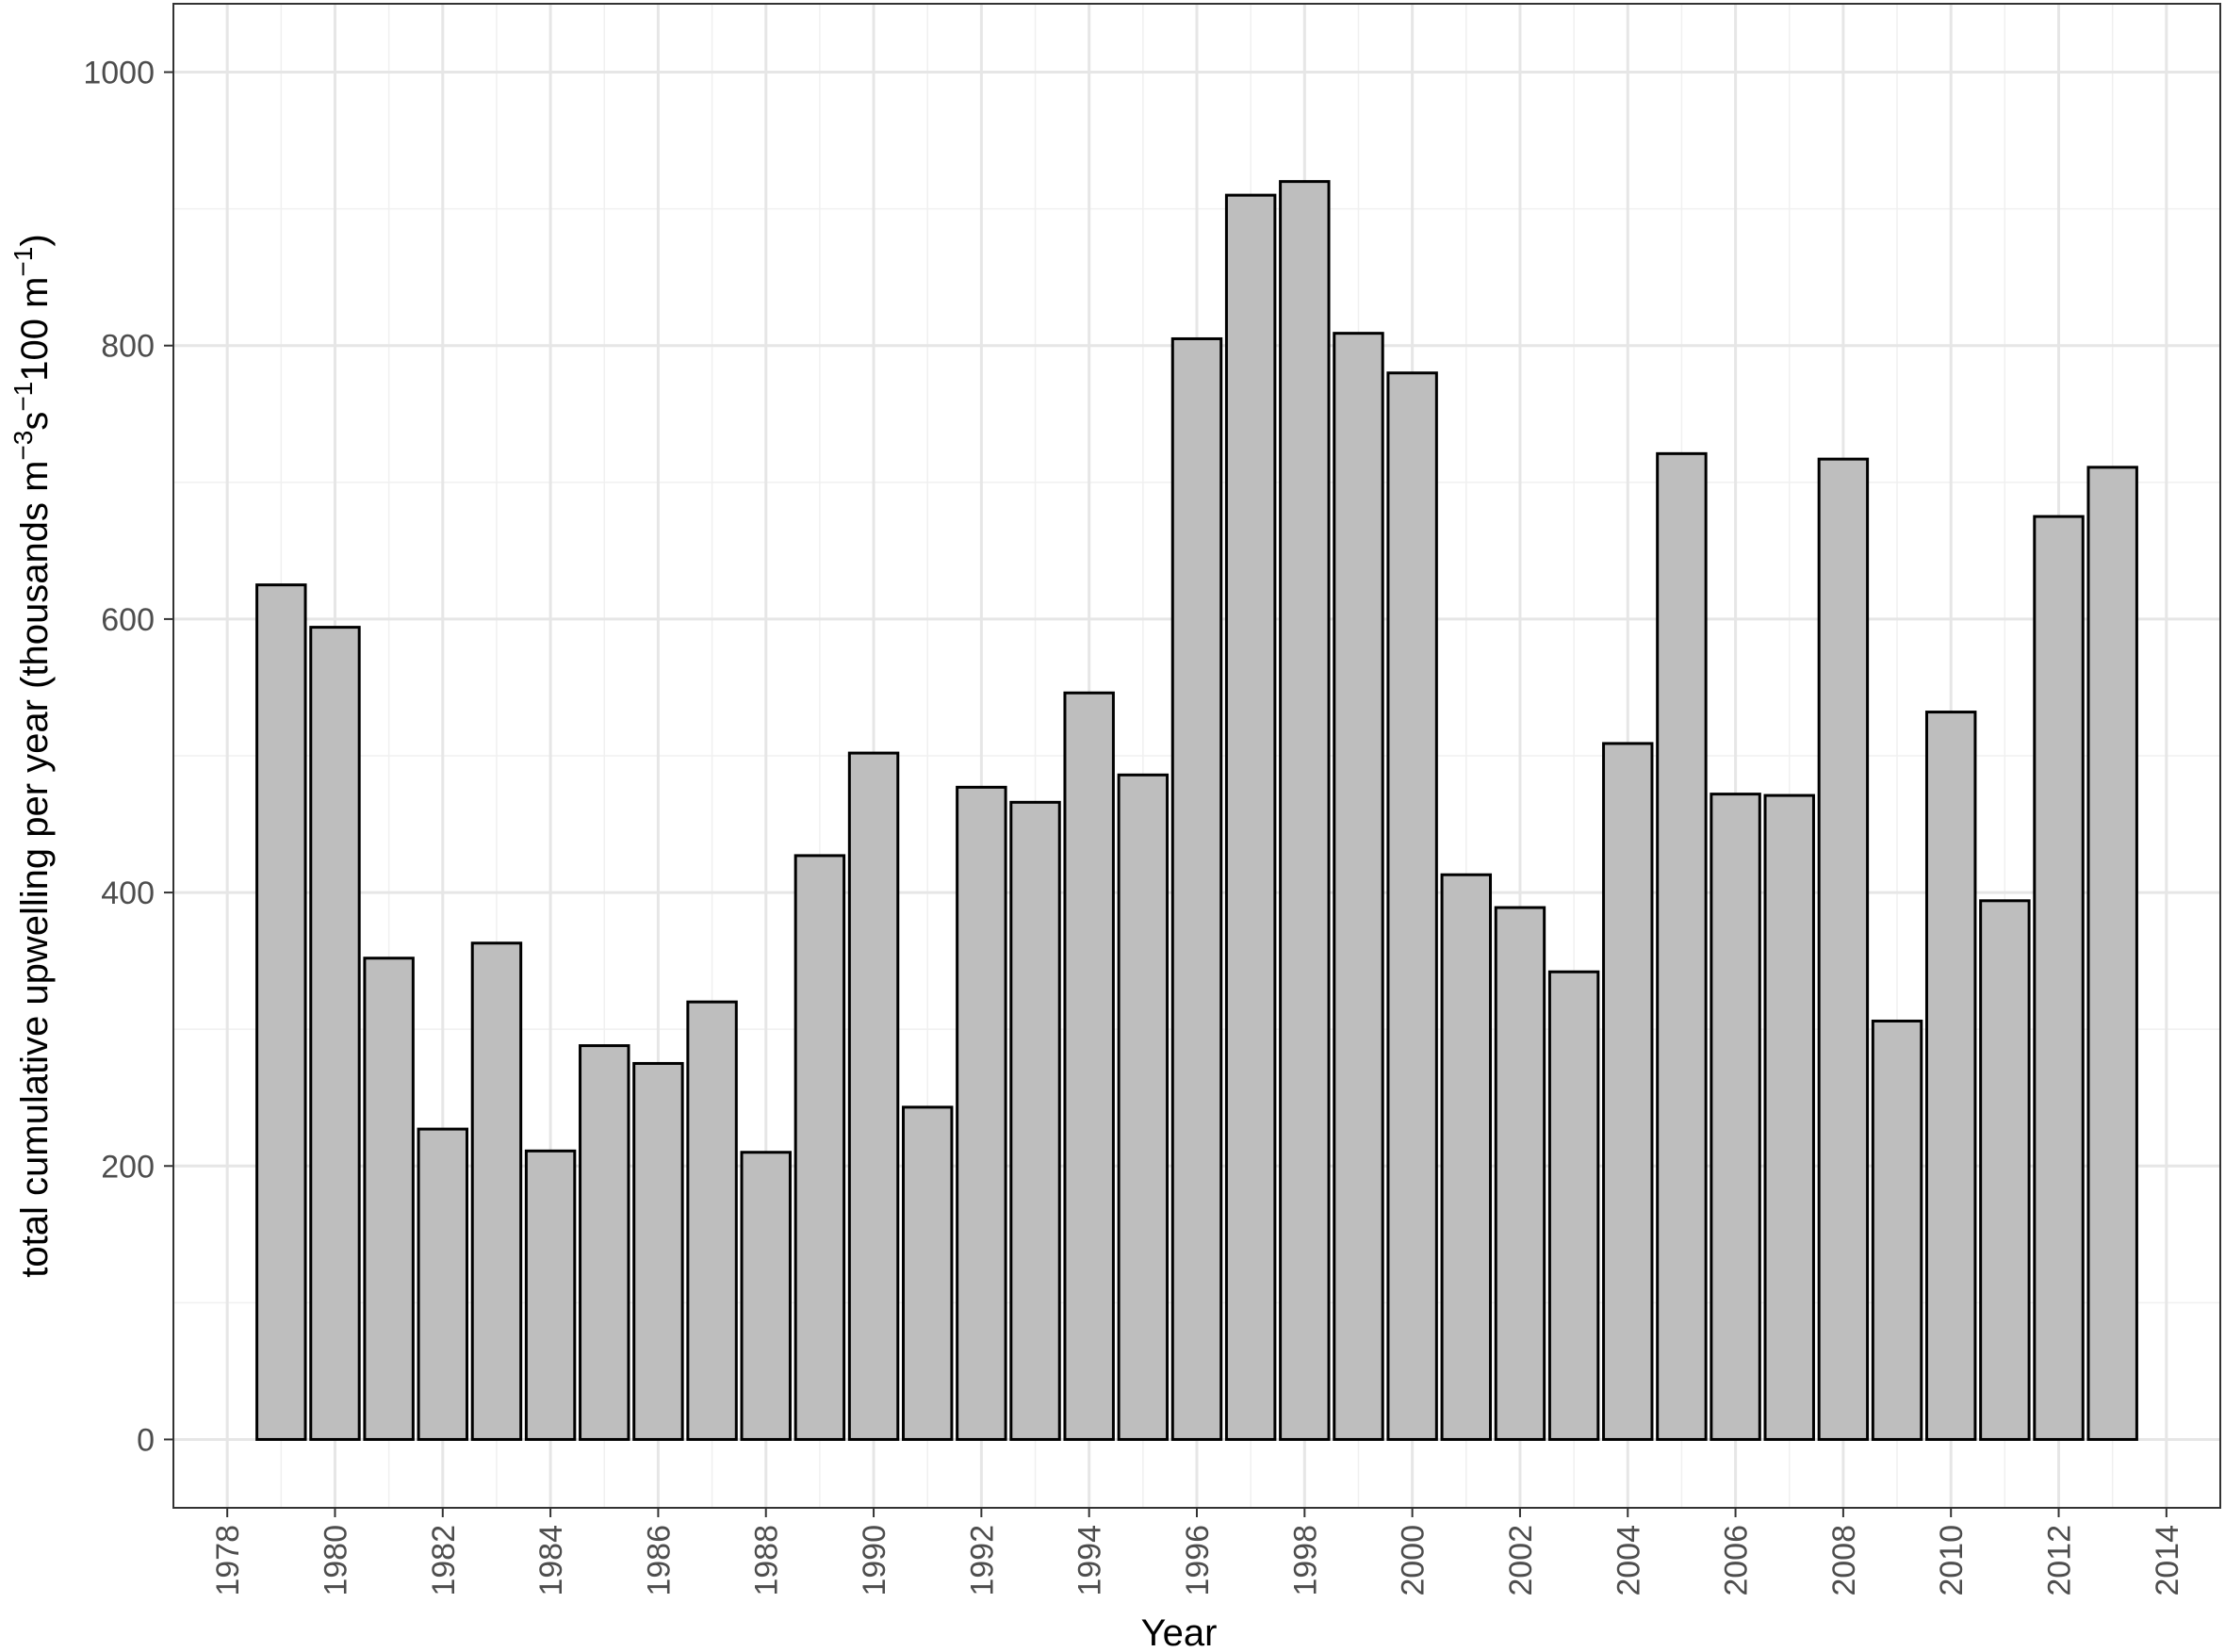  What do you see at coordinates (1412, 906) in the screenshot?
I see `bar-2000` at bounding box center [1412, 906].